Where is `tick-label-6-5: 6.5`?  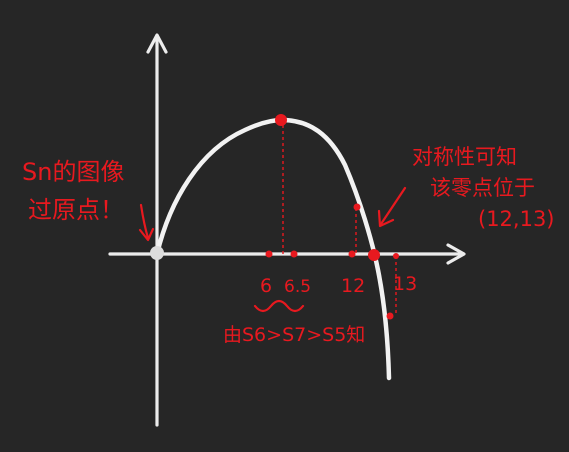
tick-label-6-5: 6.5 is located at coordinates (297, 287).